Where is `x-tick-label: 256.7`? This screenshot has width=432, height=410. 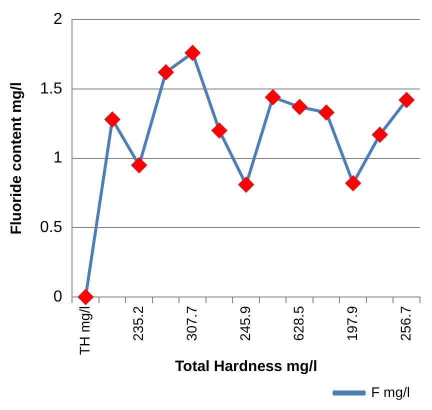
x-tick-label: 256.7 is located at coordinates (405, 324).